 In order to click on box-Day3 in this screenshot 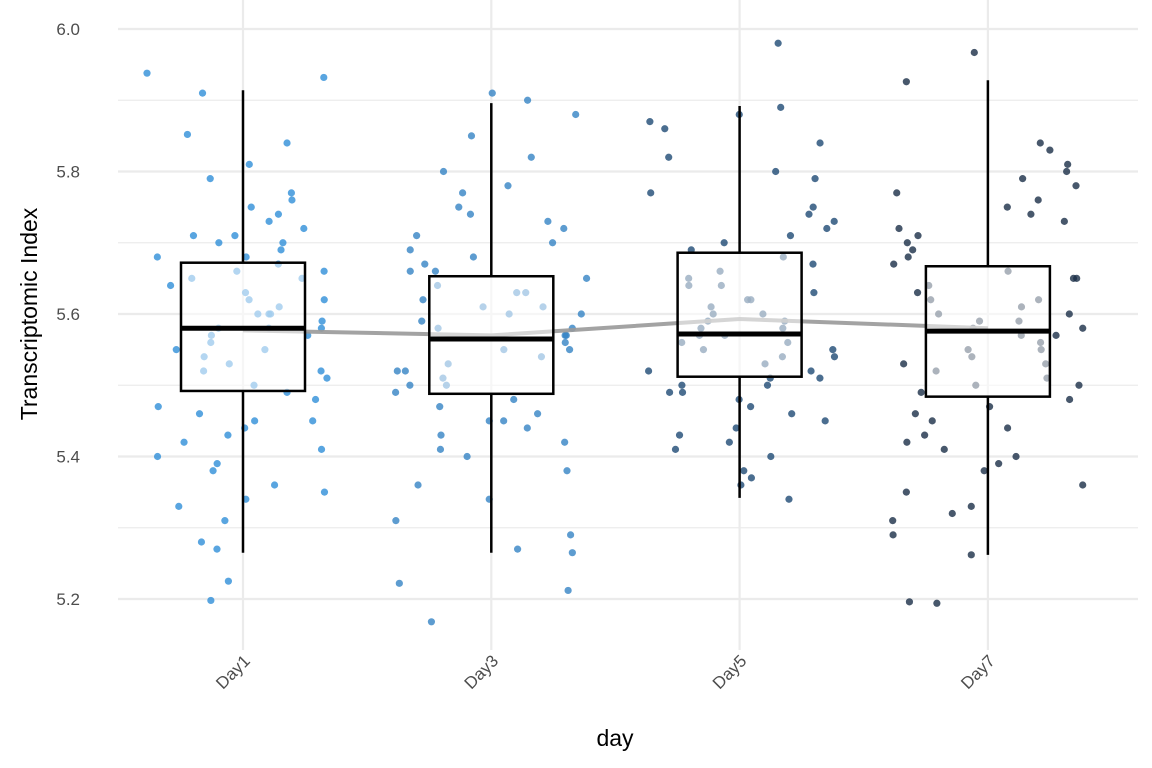, I will do `click(491, 328)`.